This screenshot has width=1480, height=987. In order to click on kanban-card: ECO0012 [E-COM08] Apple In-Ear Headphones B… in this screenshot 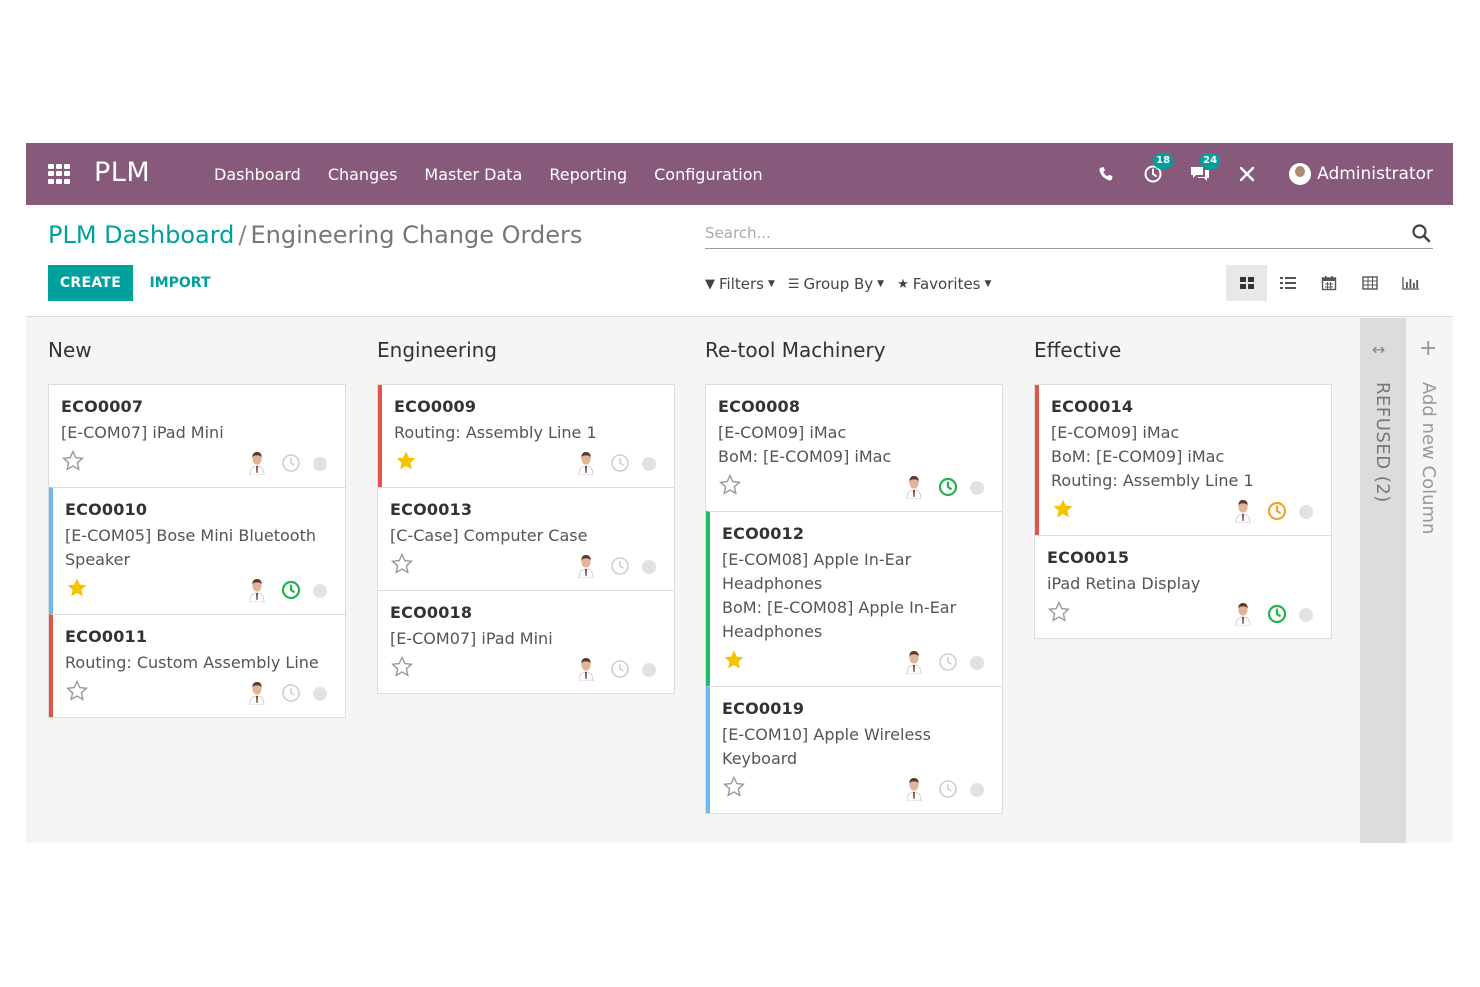, I will do `click(854, 598)`.